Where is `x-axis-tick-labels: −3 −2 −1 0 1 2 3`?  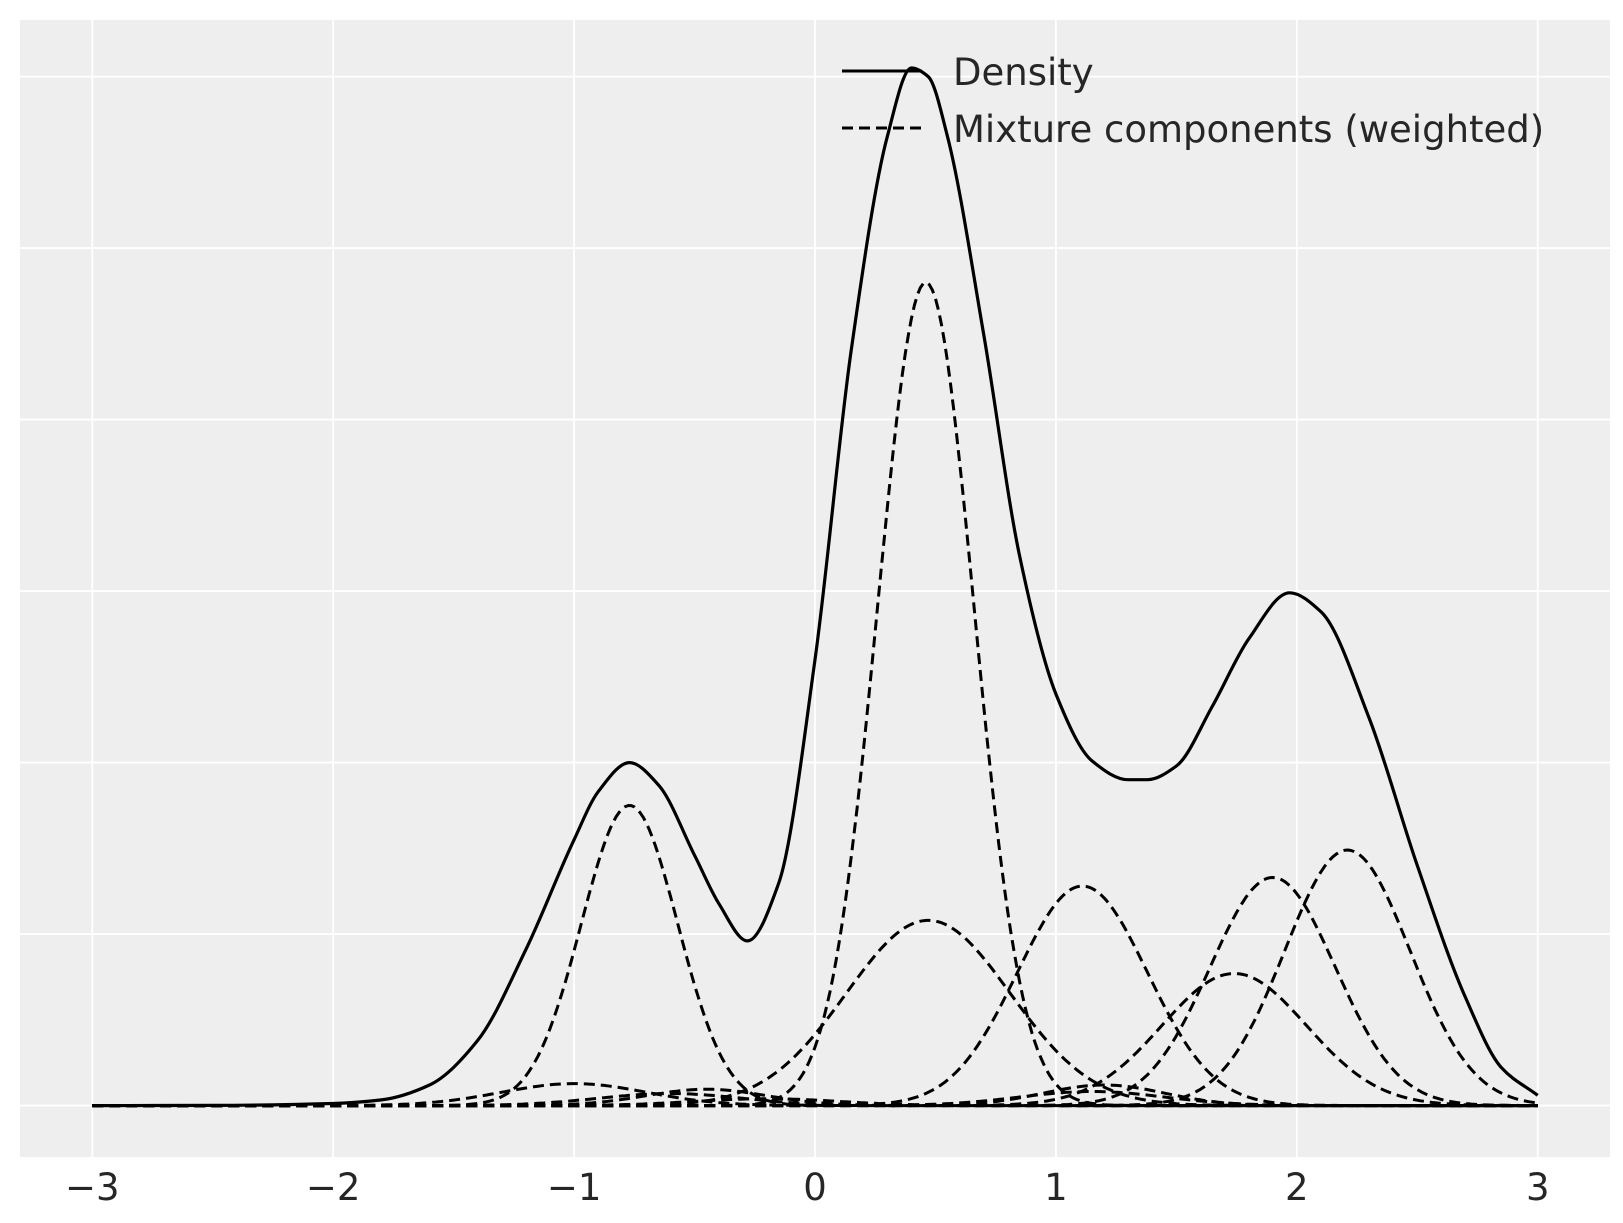 x-axis-tick-labels: −3 −2 −1 0 1 2 3 is located at coordinates (807, 1187).